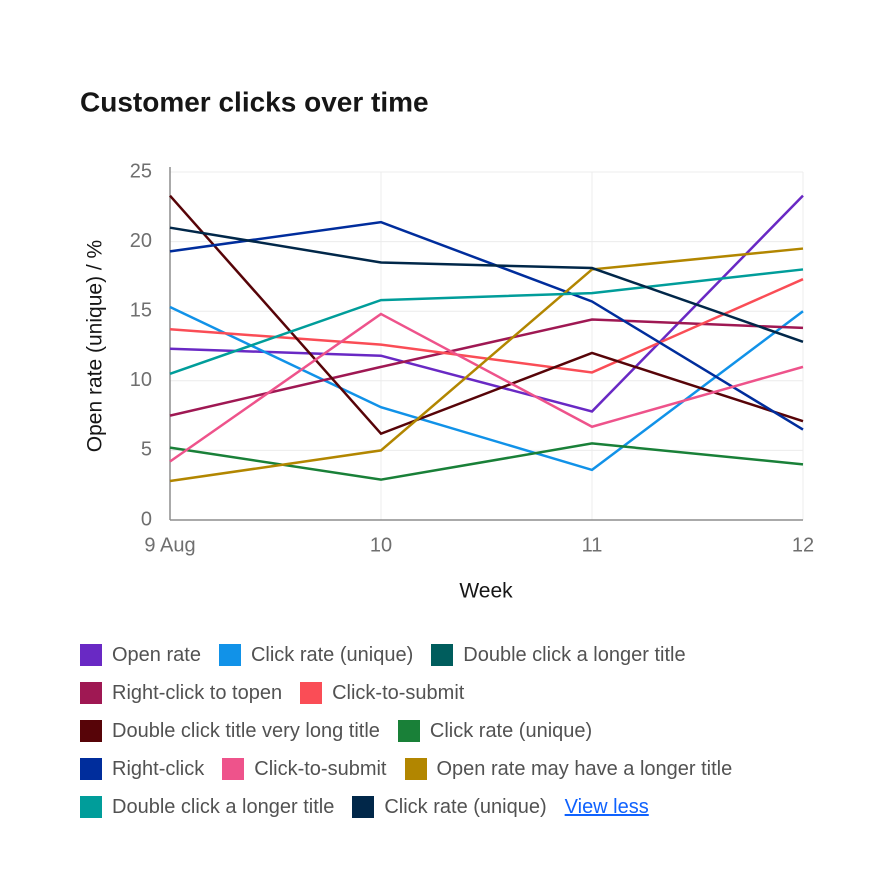 This screenshot has width=896, height=896. What do you see at coordinates (156, 654) in the screenshot?
I see `legend-label: Open rate` at bounding box center [156, 654].